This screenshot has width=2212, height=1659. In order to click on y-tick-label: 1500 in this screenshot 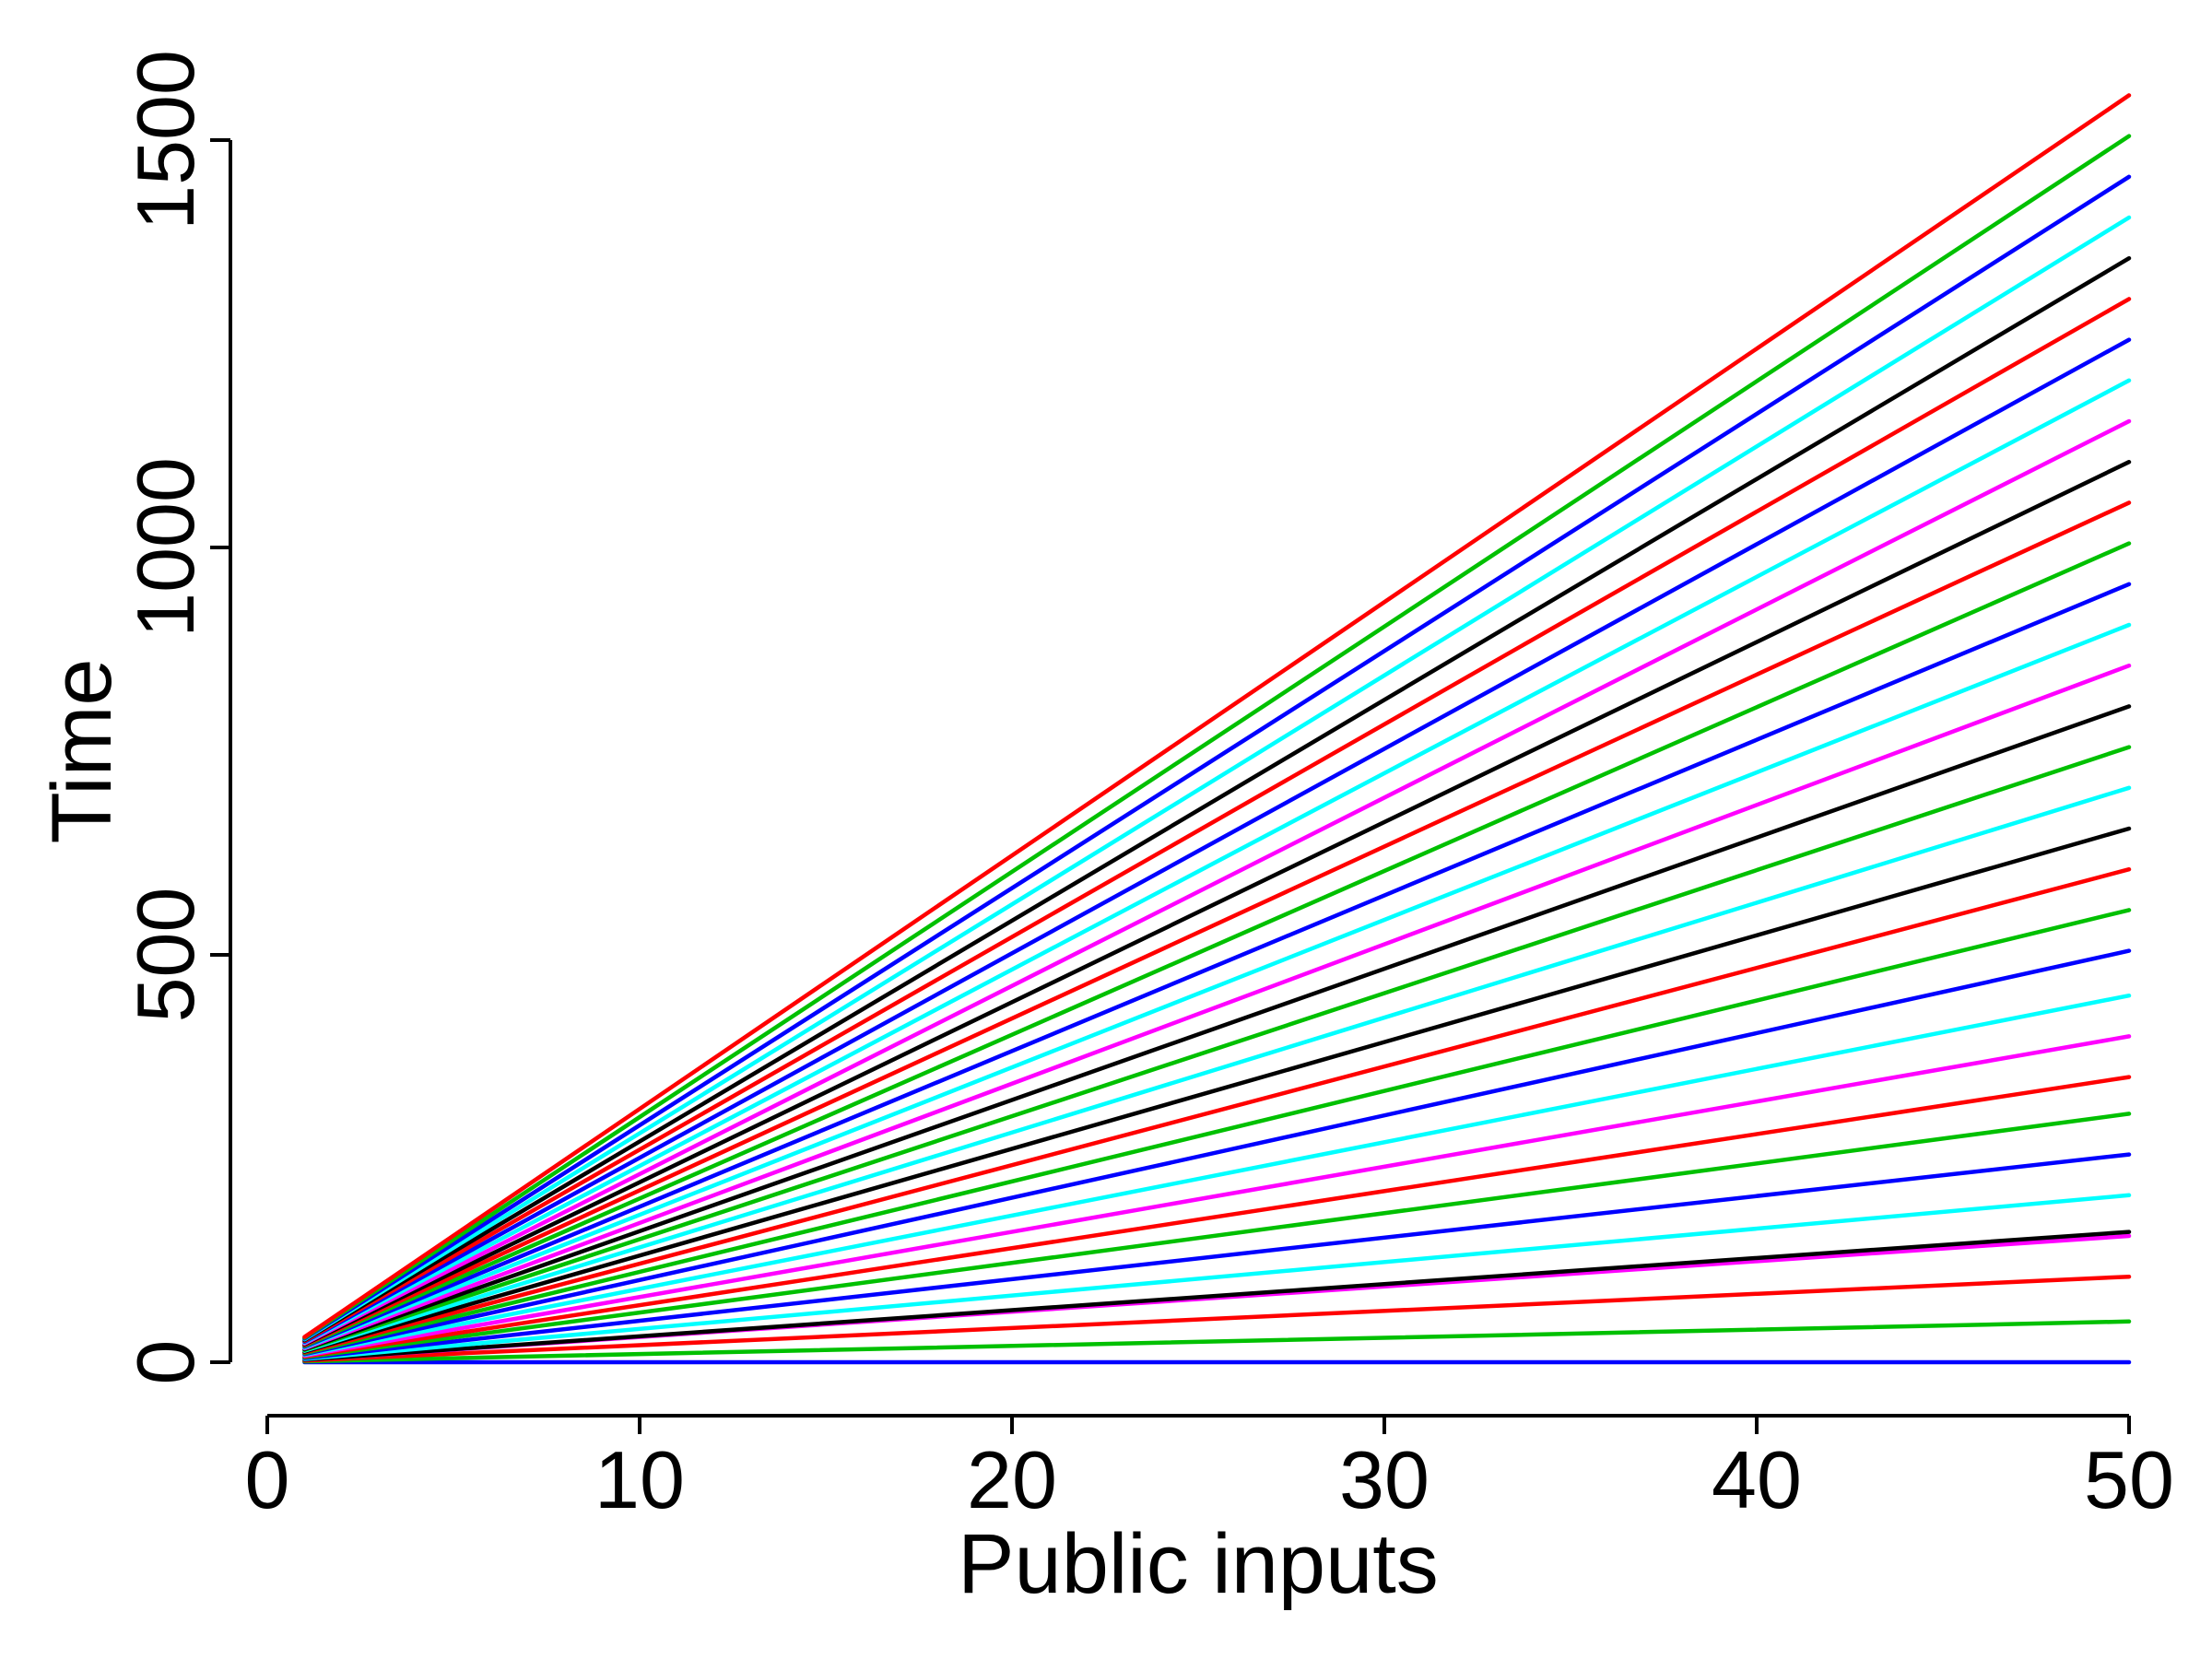, I will do `click(165, 140)`.